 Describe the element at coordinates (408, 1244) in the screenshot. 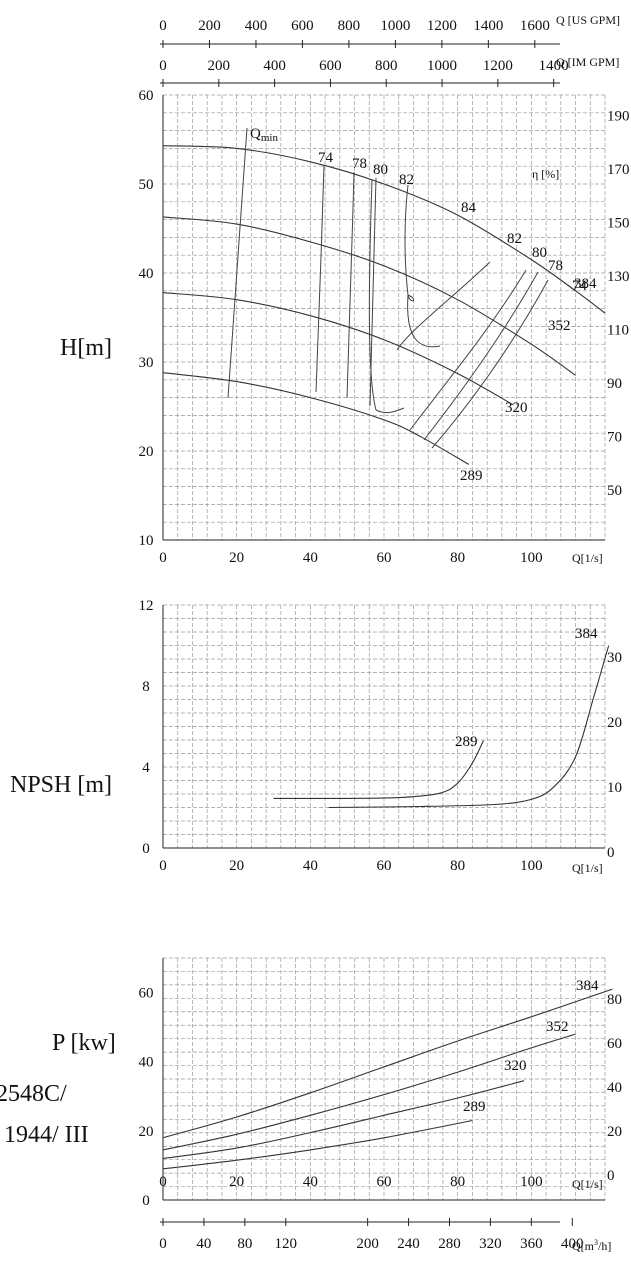

I see `m3h-tick-label: 240` at that location.